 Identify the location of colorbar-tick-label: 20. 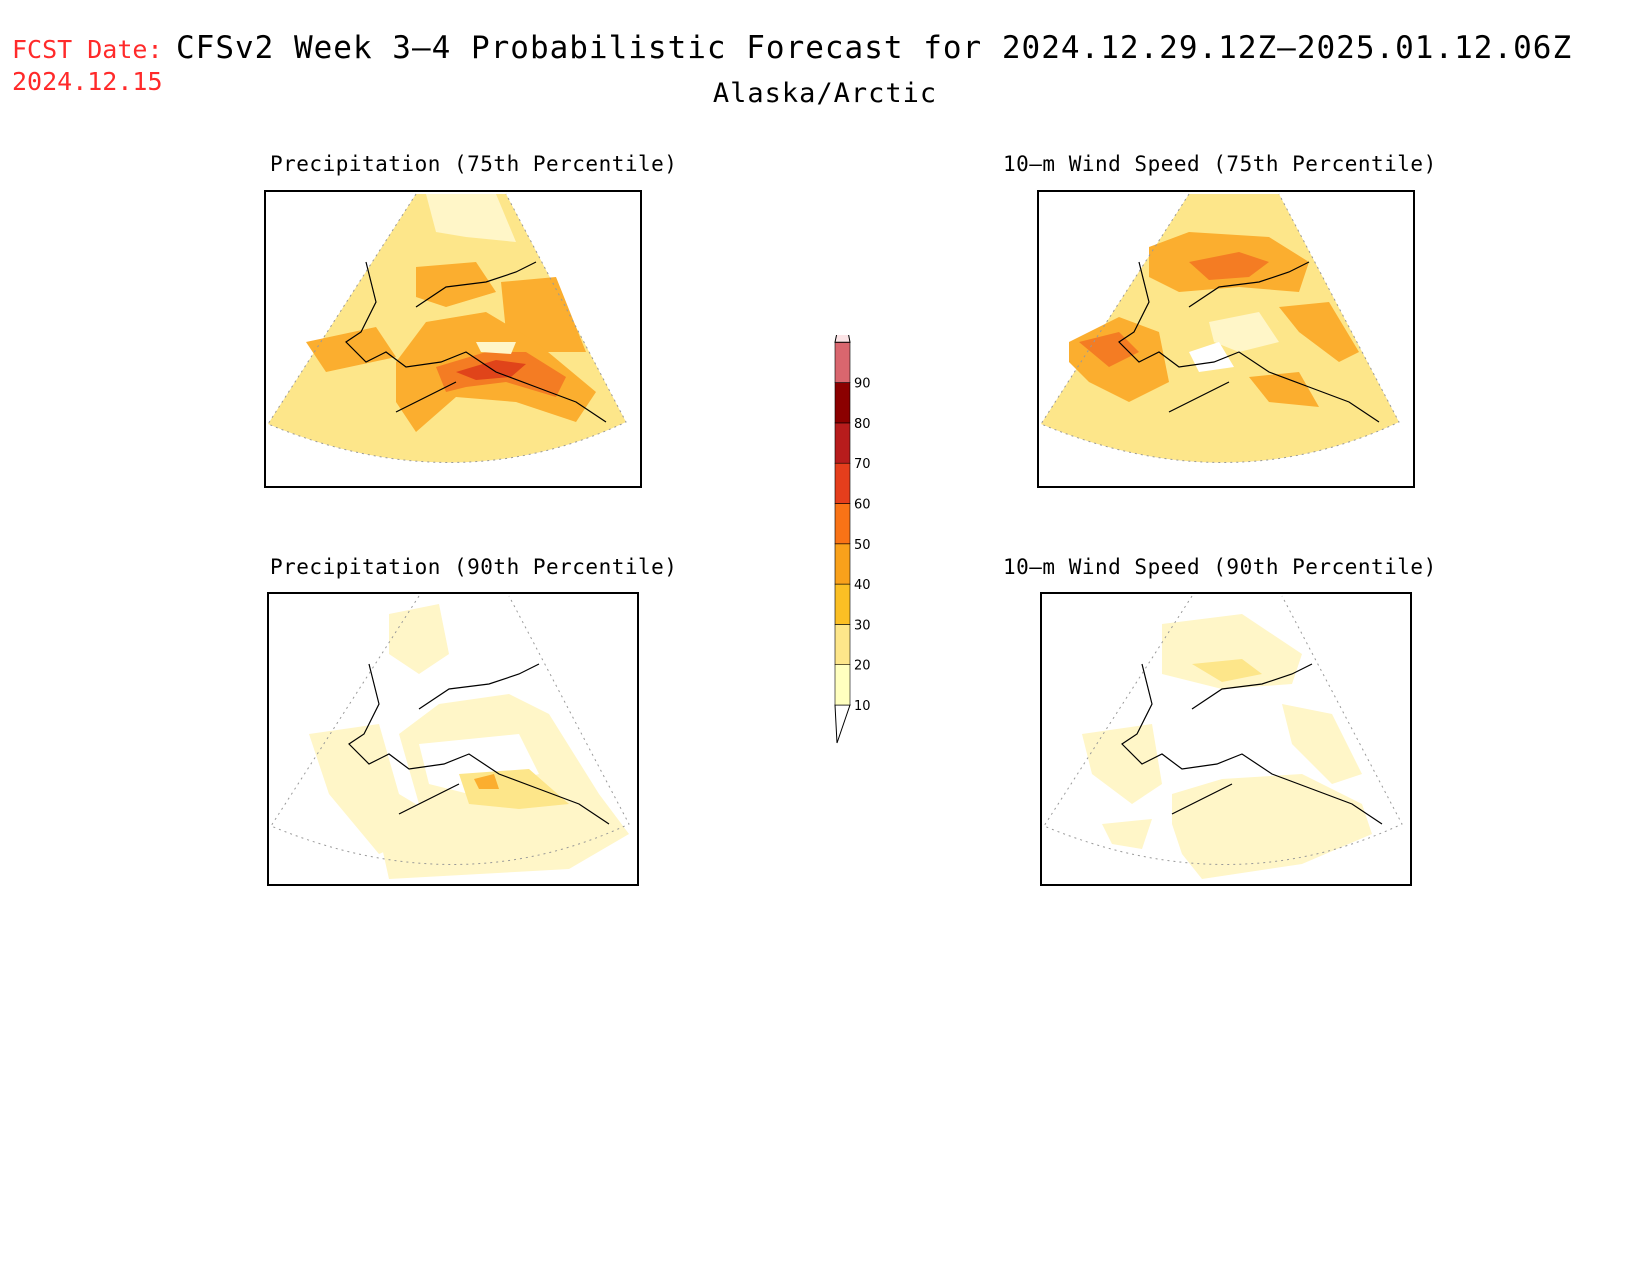
(862, 666).